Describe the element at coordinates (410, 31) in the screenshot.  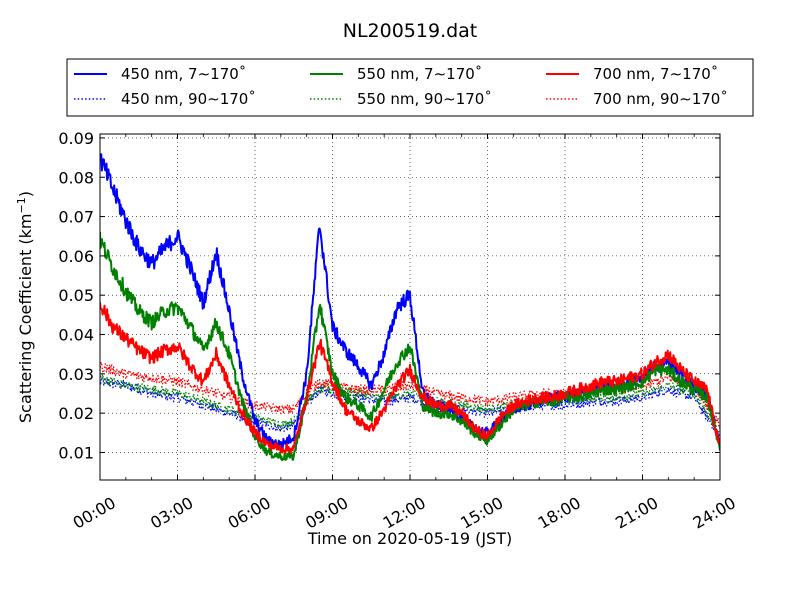
I see `chart-title: NL200519.dat` at that location.